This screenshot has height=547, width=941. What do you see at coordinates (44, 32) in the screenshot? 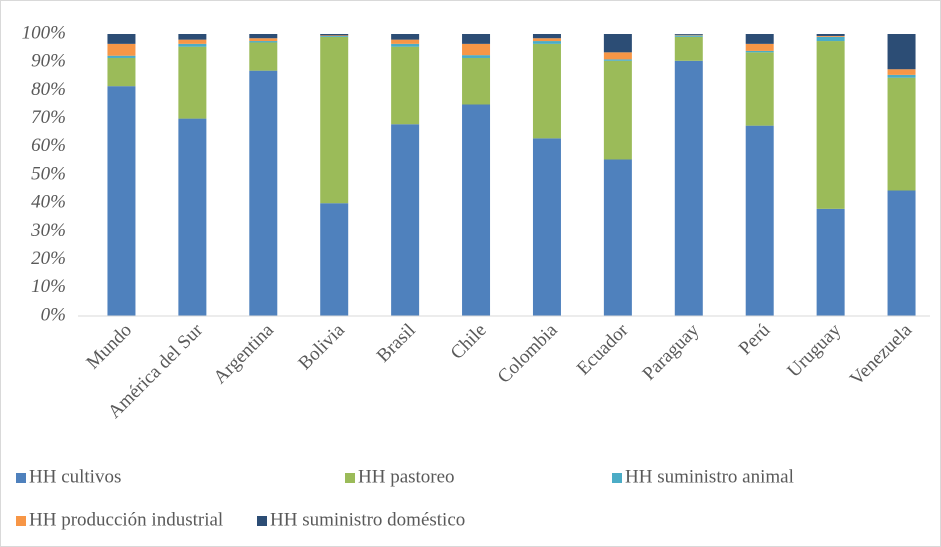
I see `y-tick-label: 100%` at bounding box center [44, 32].